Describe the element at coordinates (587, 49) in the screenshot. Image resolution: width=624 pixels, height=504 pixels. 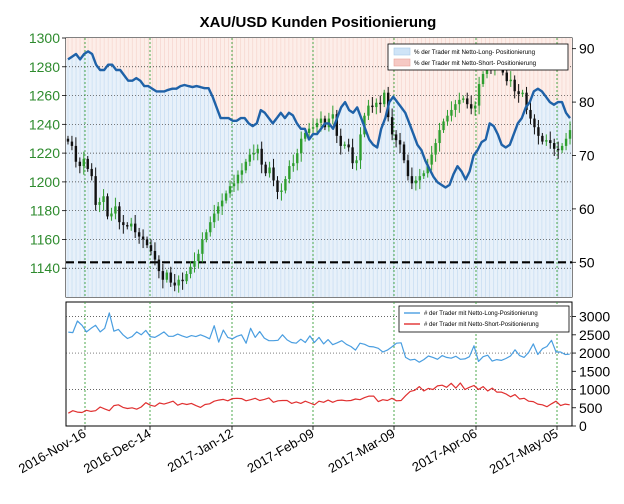
I see `right-tick-label: 90` at that location.